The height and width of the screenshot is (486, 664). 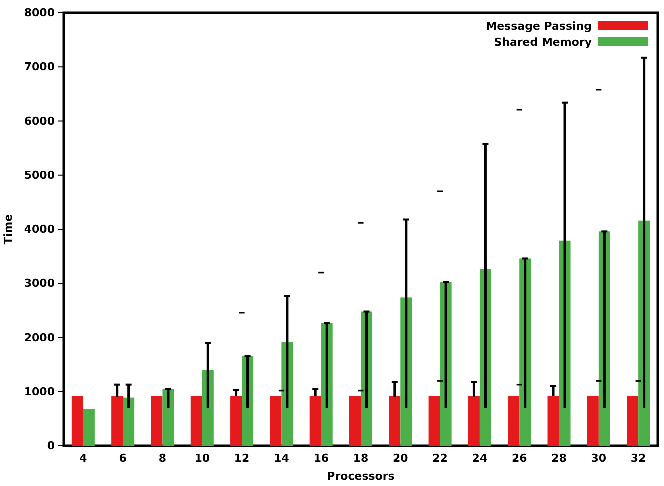 I want to click on x-tick-label: 10, so click(x=202, y=458).